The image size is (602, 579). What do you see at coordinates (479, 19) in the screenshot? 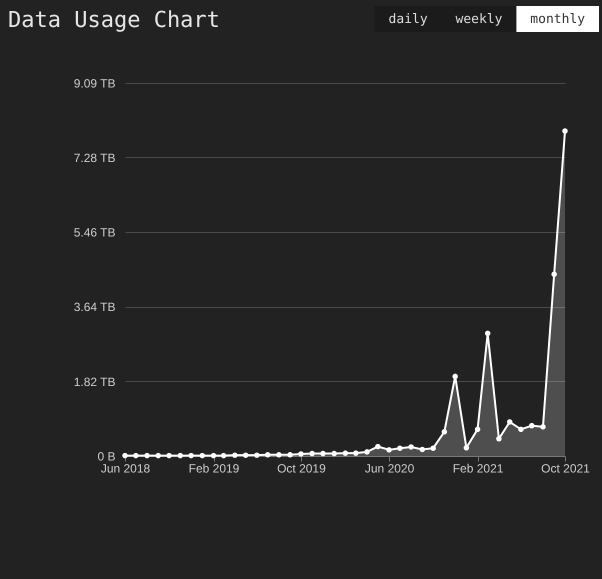
I see `text: weekly` at bounding box center [479, 19].